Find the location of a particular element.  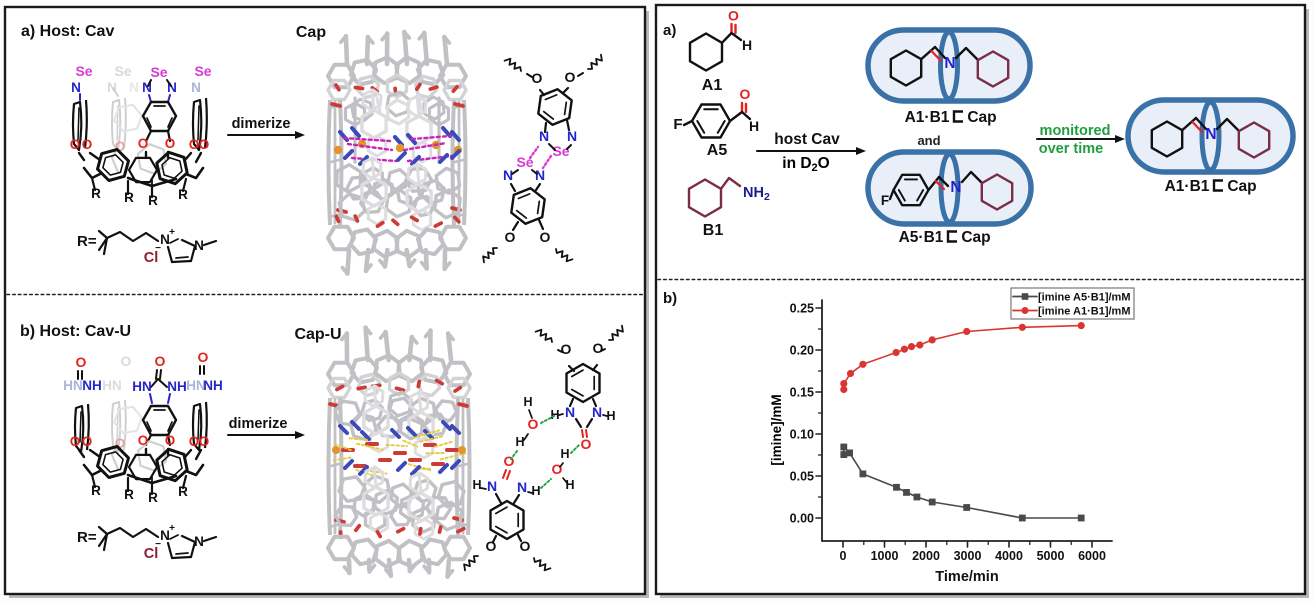

svg-text: A1 is located at coordinates (712, 85).